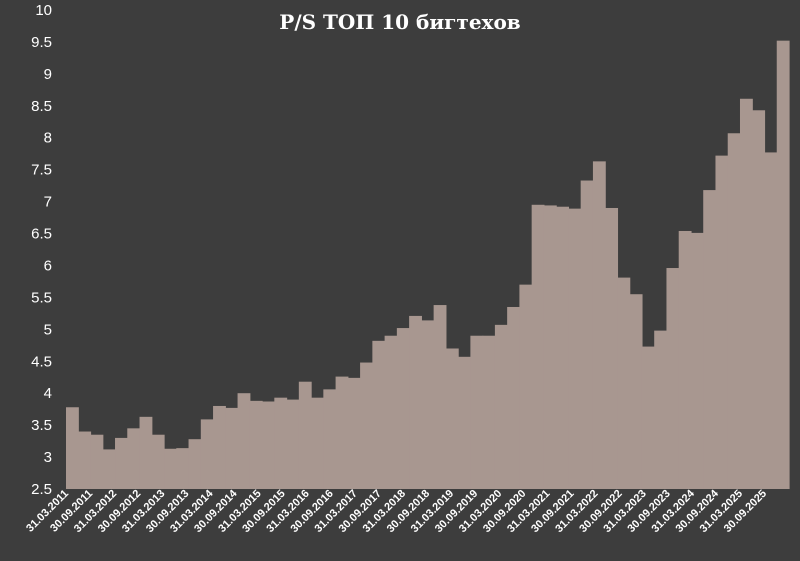  I want to click on y-tick-label: 8, so click(48, 138).